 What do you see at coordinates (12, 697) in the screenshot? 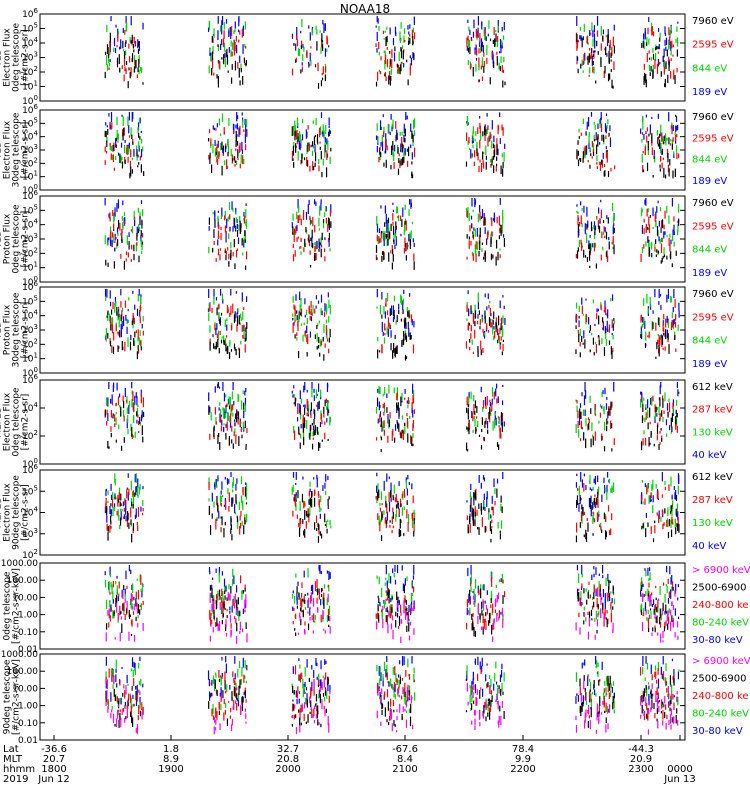
I see `y-axis-label: 90deg telescope[#/cm2-s-sr-keV]` at bounding box center [12, 697].